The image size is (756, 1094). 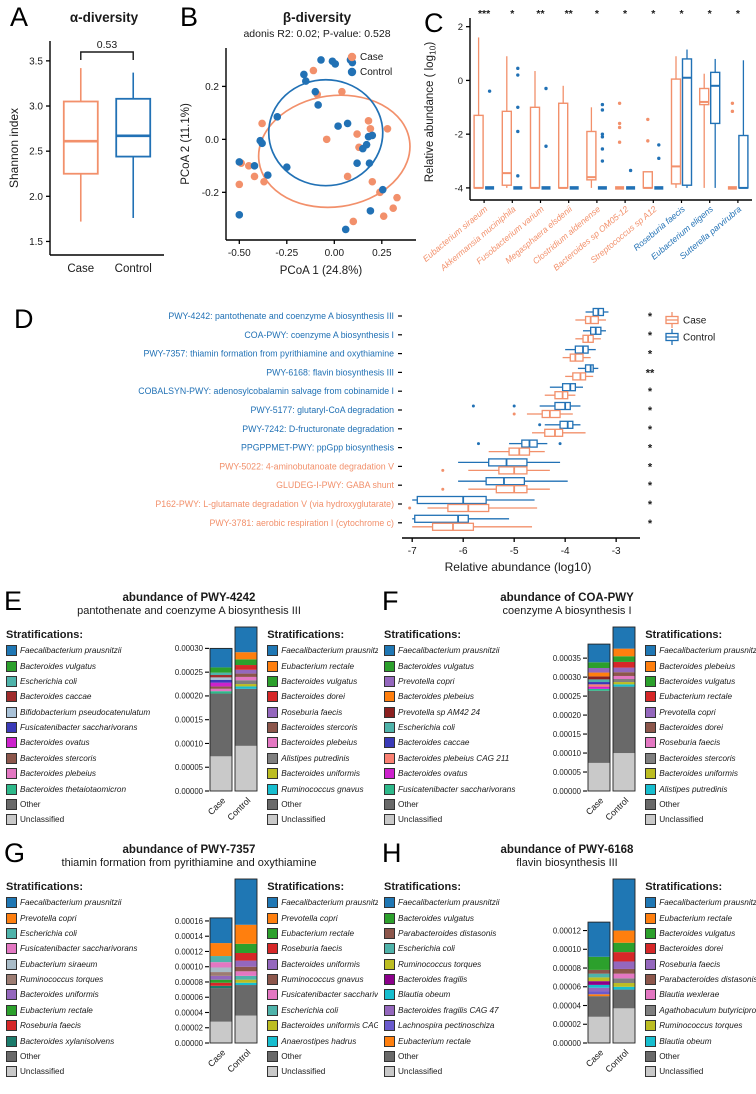 What do you see at coordinates (322, 964) in the screenshot?
I see `legend-item: Bacteroides uniformis` at bounding box center [322, 964].